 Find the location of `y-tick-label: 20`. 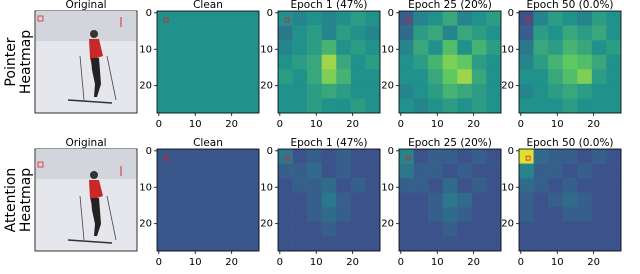

y-tick-label: 20 is located at coordinates (145, 86).